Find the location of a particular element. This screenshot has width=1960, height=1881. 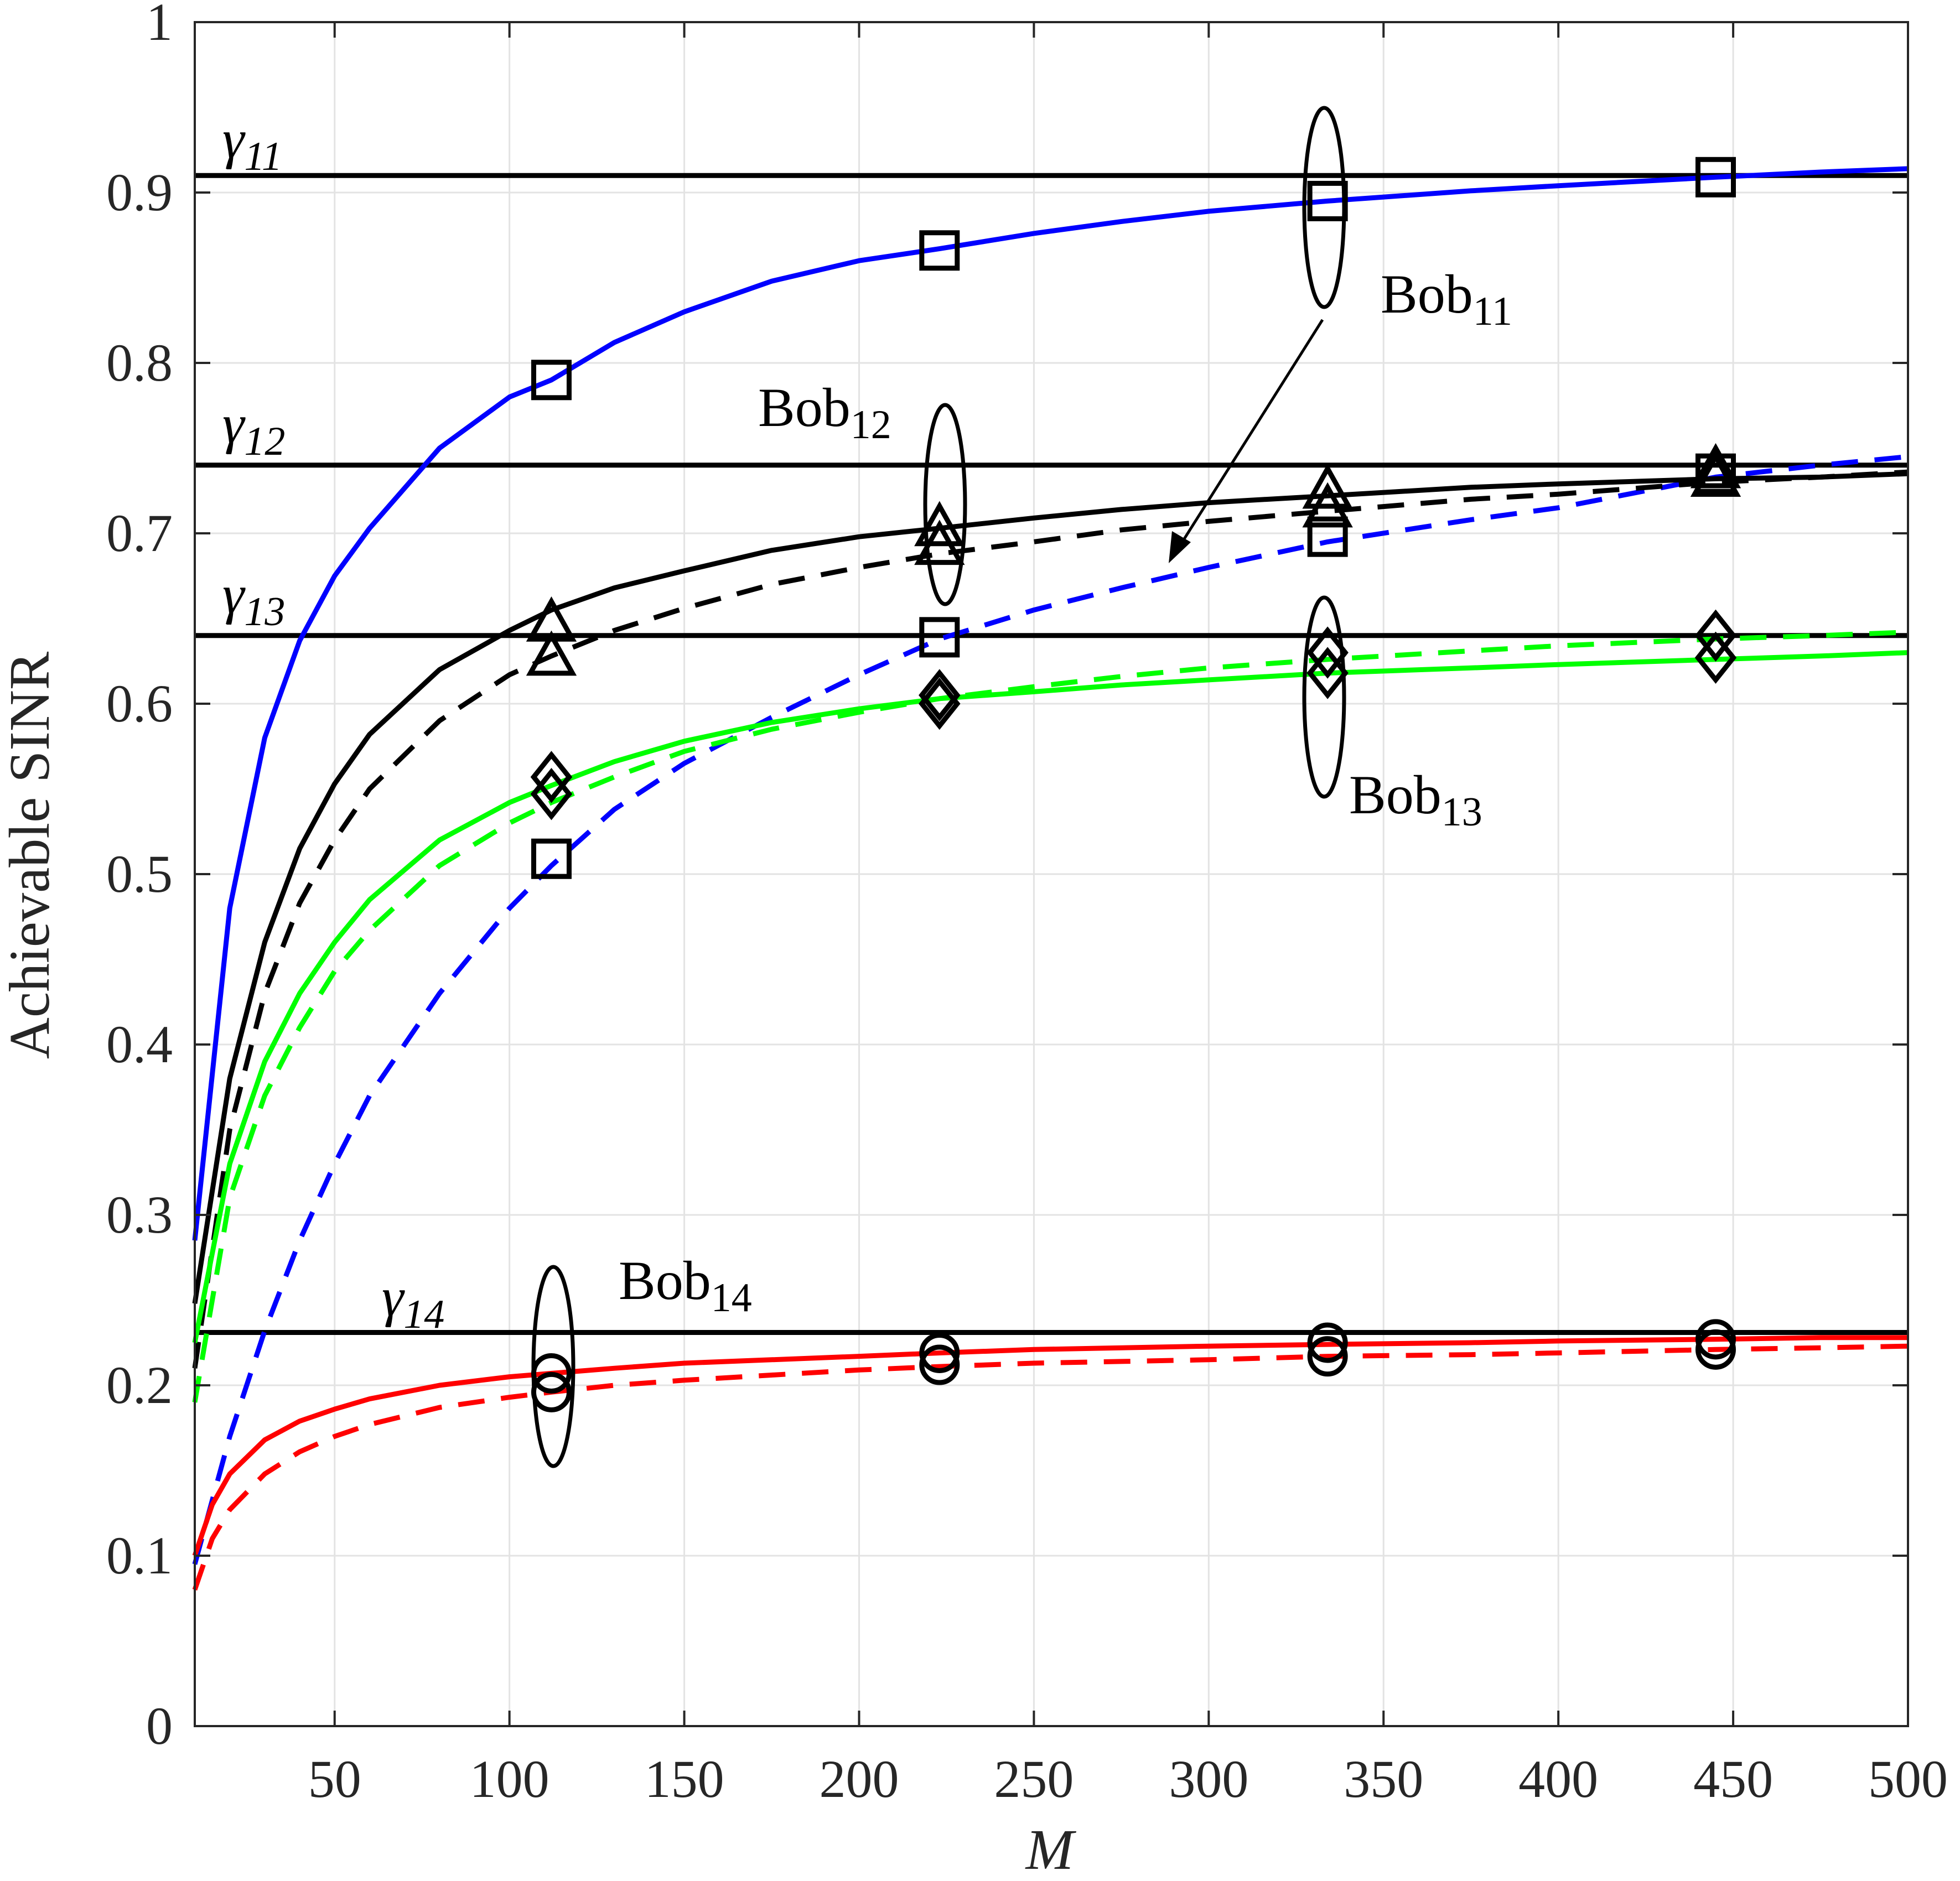

x-tick-label: 200 is located at coordinates (859, 1779).